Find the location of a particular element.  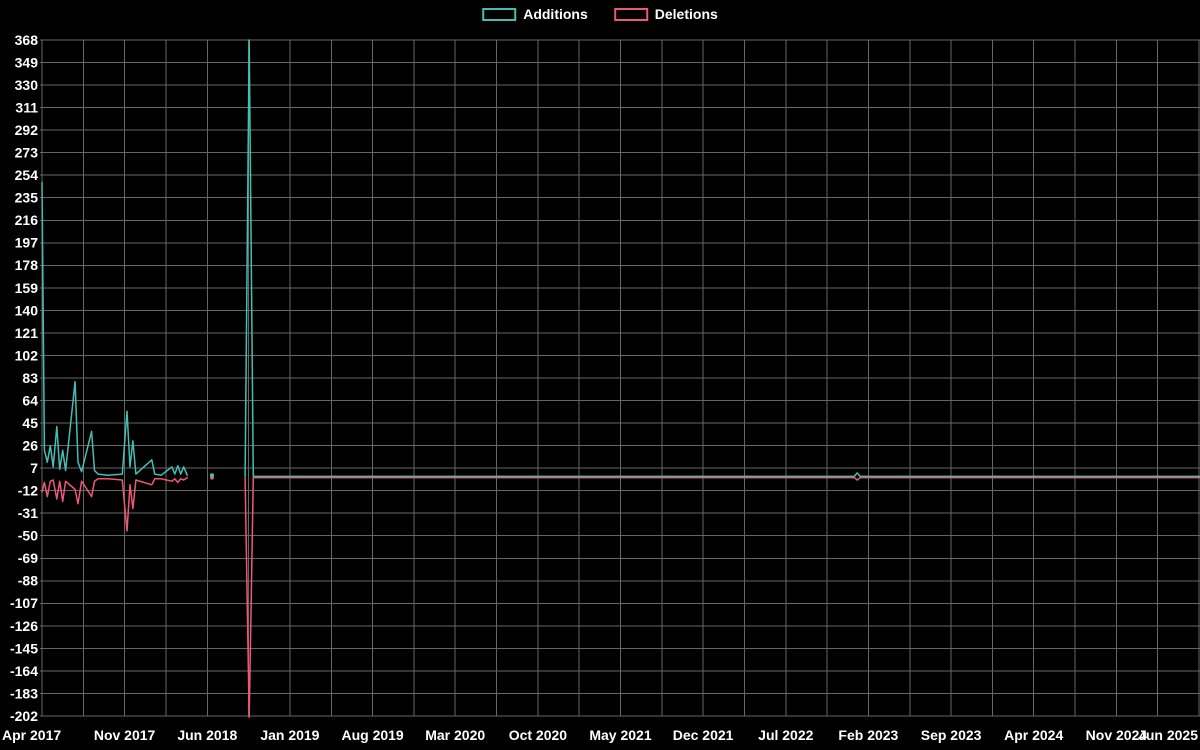

deletions-series-swatch is located at coordinates (630, 14).